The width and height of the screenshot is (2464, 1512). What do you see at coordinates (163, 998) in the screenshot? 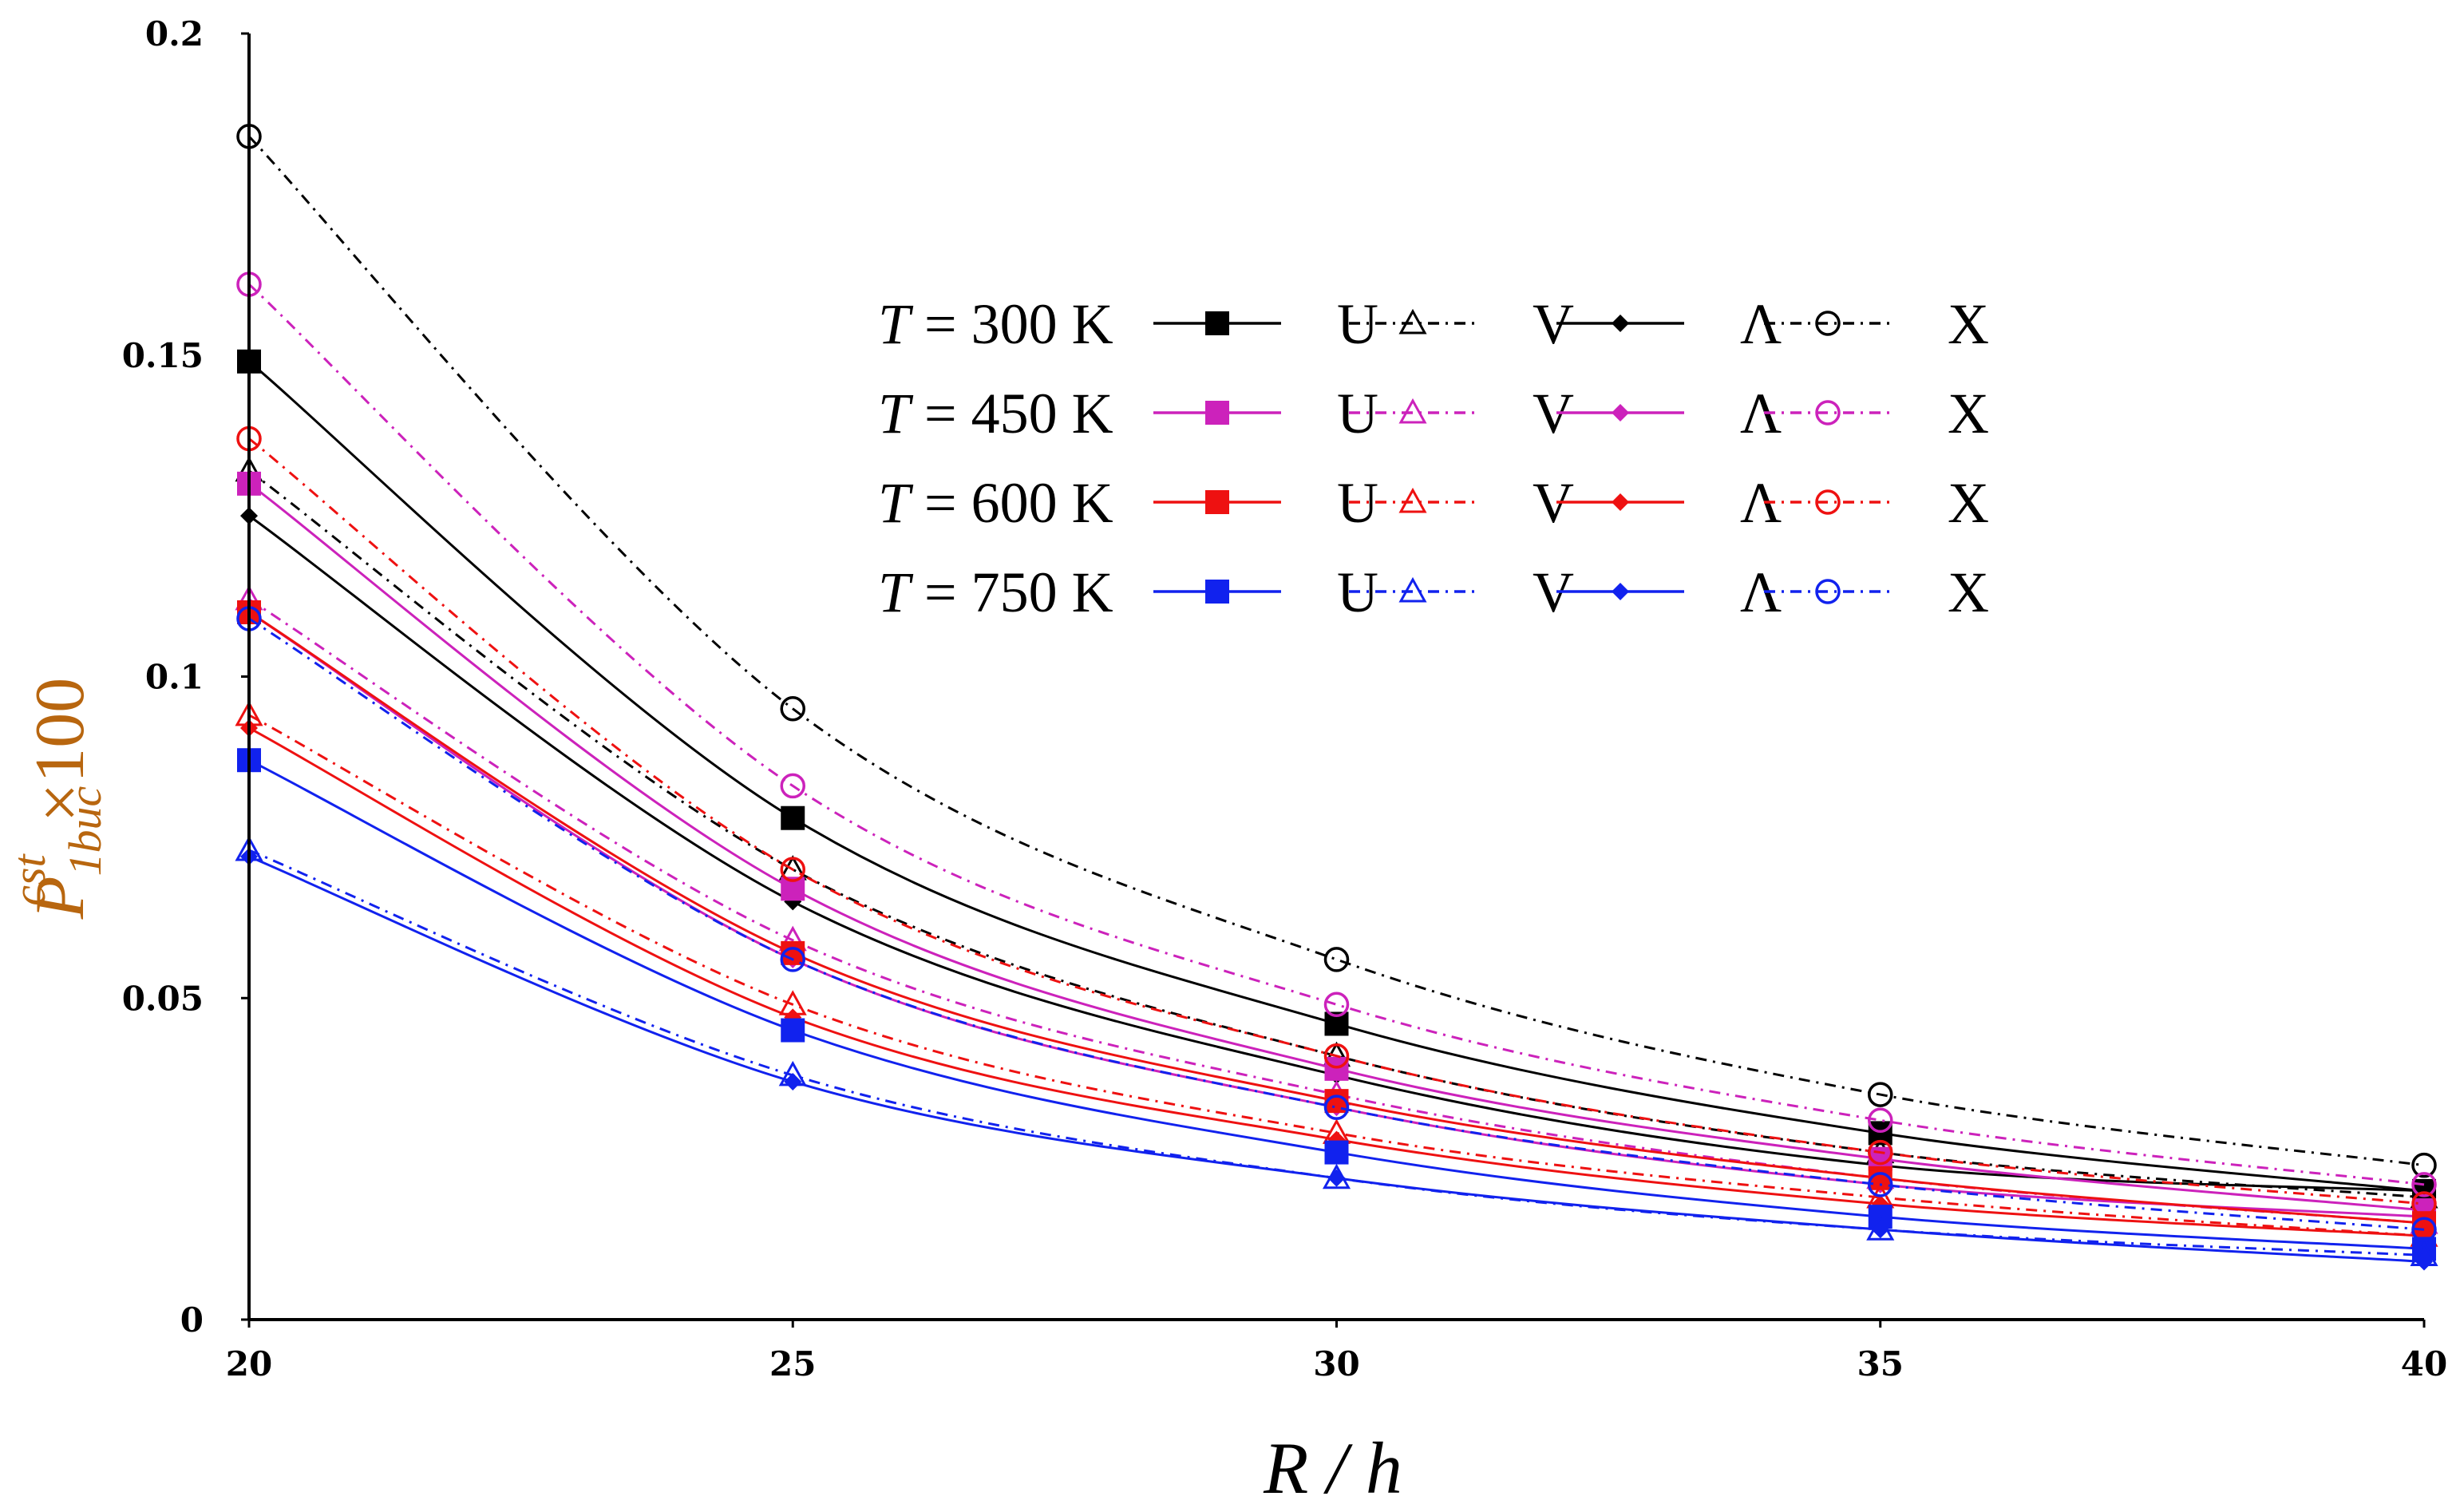
I see `y-tick-label: 0.05` at bounding box center [163, 998].